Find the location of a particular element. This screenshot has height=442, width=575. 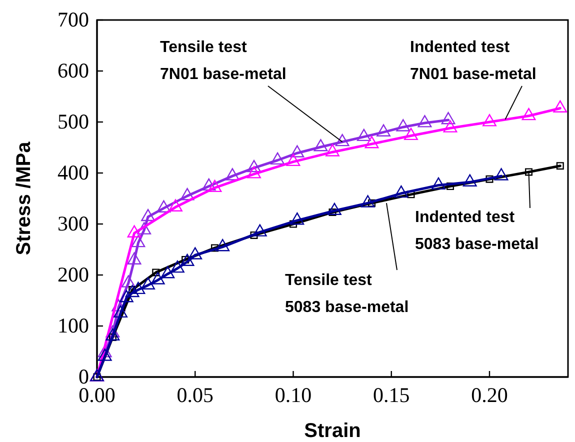

y-tick-label: 700 is located at coordinates (73, 20).